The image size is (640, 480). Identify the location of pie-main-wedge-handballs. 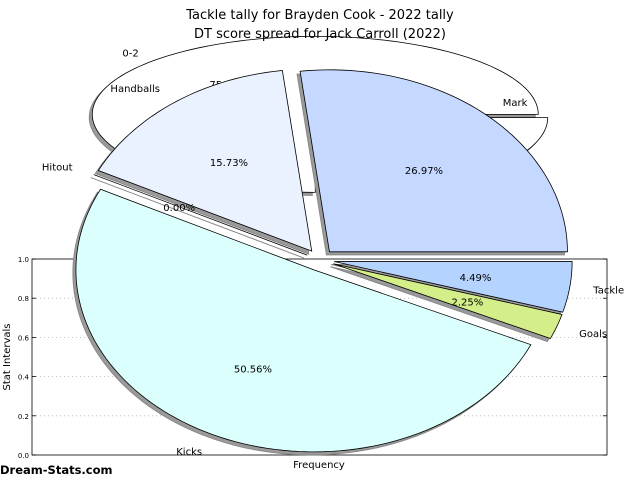
(205, 161).